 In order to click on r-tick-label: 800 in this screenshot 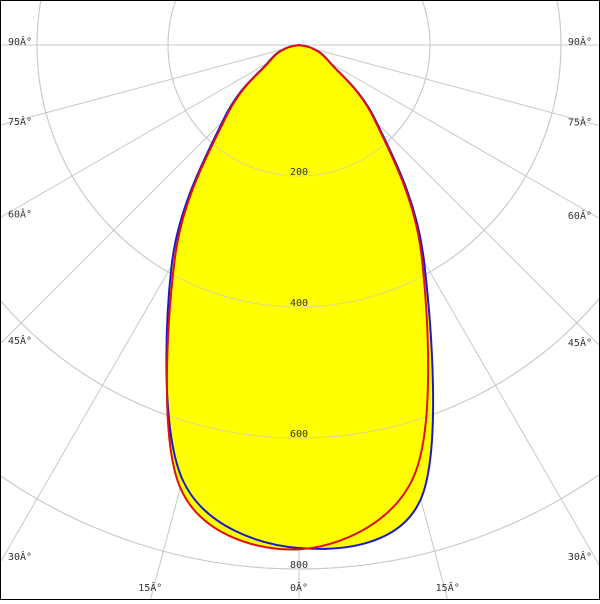, I will do `click(299, 565)`.